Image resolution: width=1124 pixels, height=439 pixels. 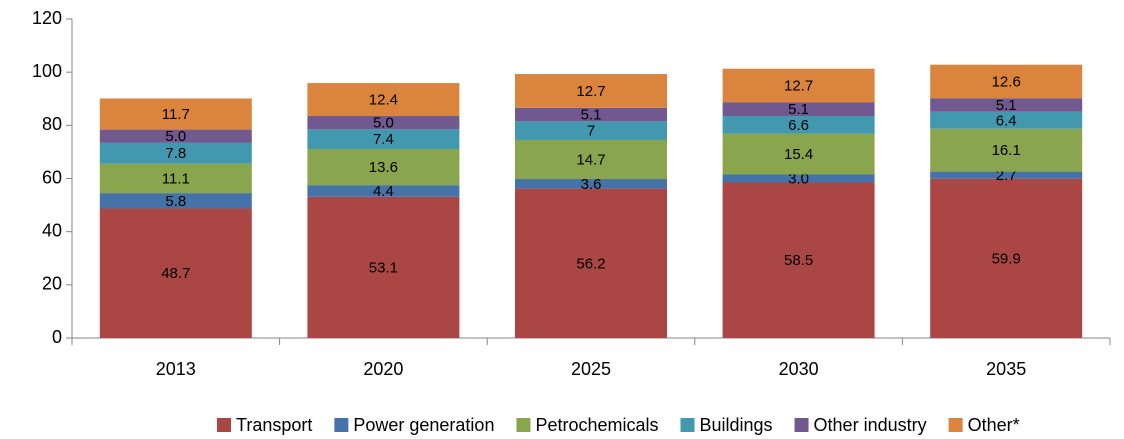 I want to click on legend-label: Transport, so click(x=274, y=425).